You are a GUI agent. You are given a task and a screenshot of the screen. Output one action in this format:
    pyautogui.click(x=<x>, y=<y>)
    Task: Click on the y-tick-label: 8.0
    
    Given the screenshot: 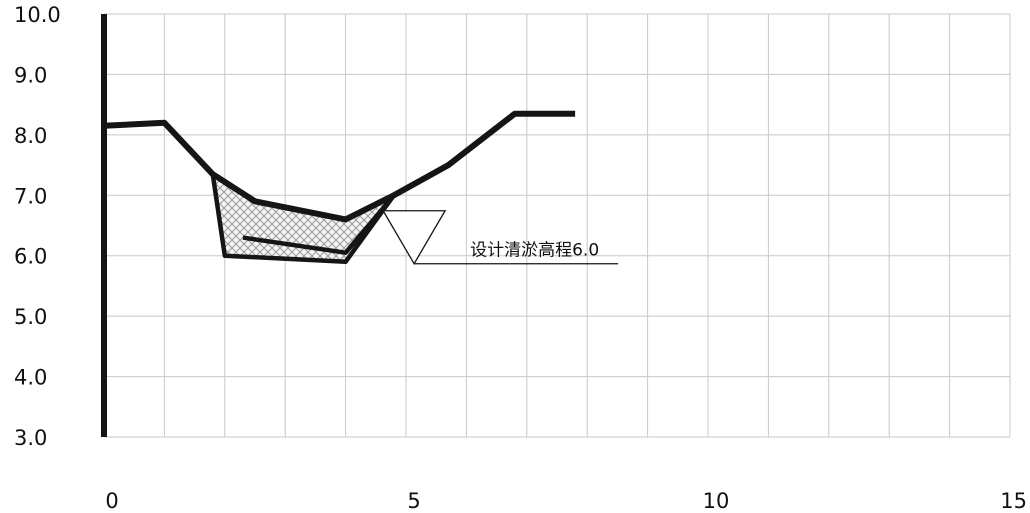 What is the action you would take?
    pyautogui.click(x=30, y=136)
    